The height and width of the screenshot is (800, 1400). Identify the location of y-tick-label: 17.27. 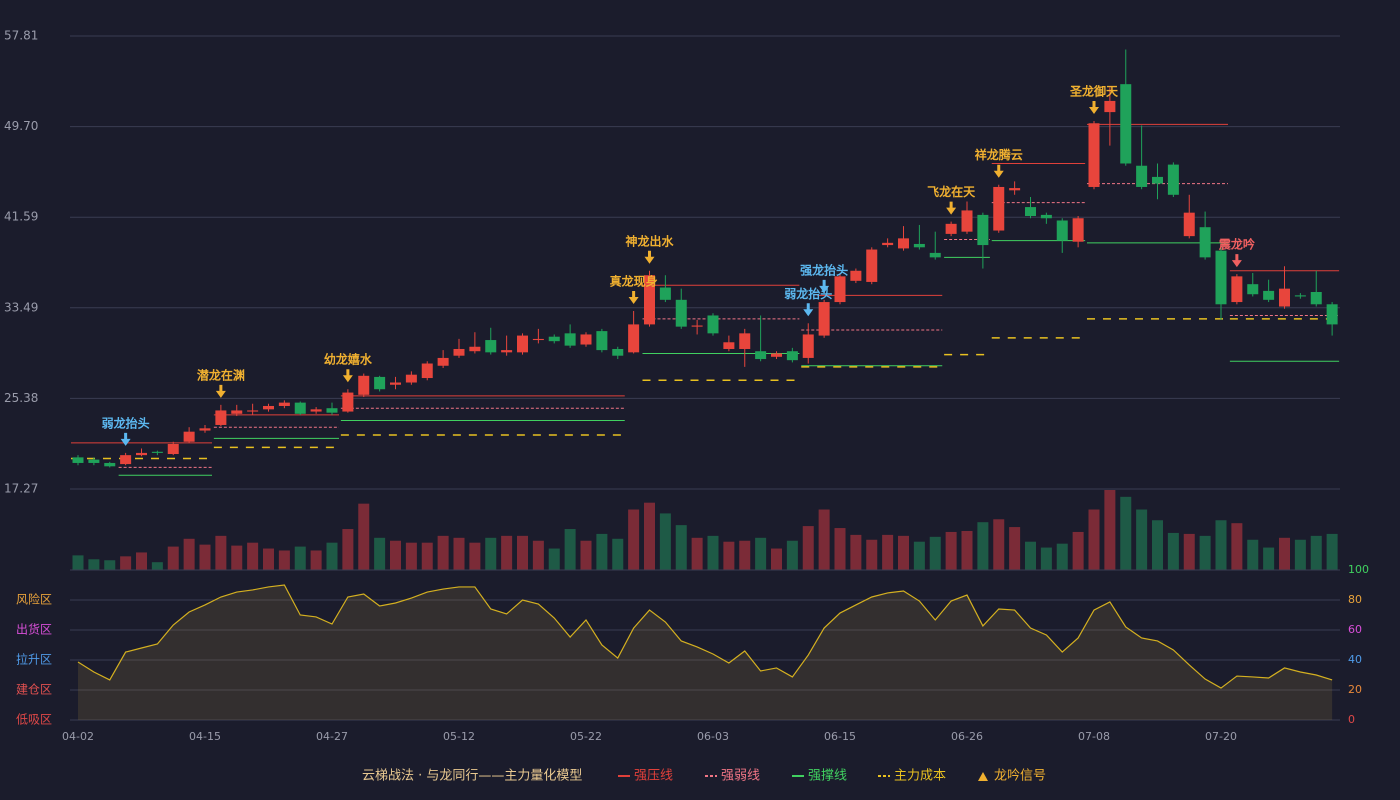
(21, 489).